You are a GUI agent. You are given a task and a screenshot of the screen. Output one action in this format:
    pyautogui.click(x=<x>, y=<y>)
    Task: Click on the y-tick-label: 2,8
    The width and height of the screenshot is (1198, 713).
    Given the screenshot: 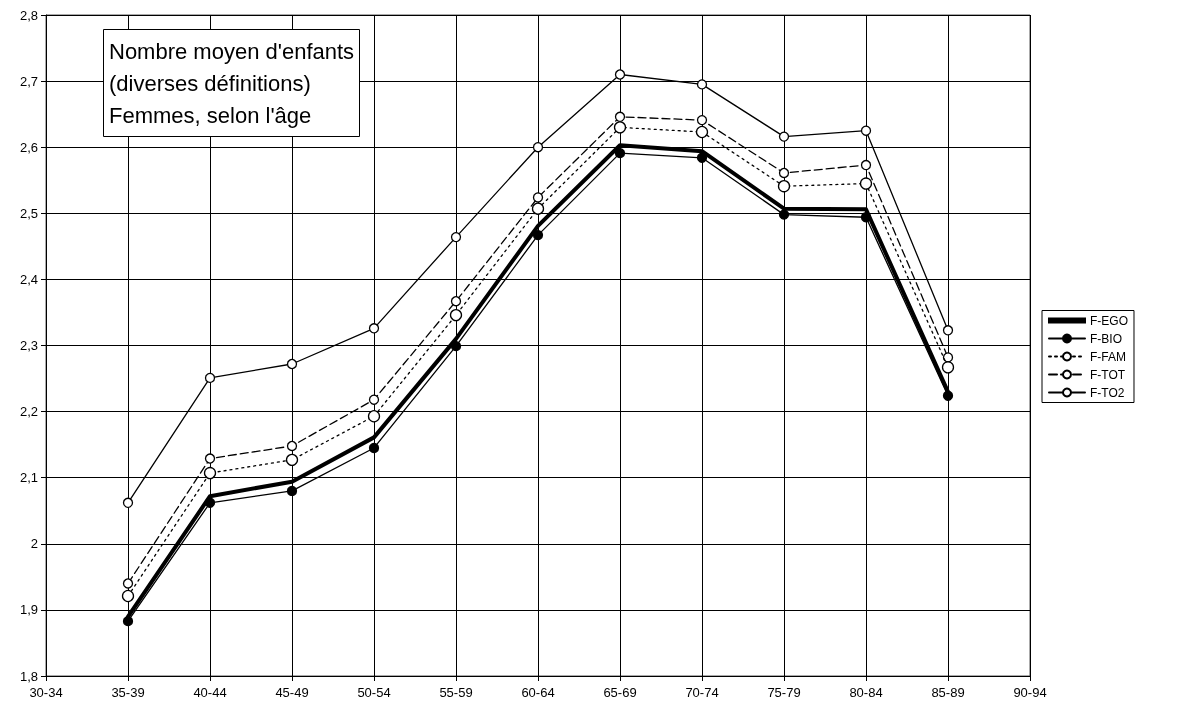 What is the action you would take?
    pyautogui.click(x=28, y=15)
    